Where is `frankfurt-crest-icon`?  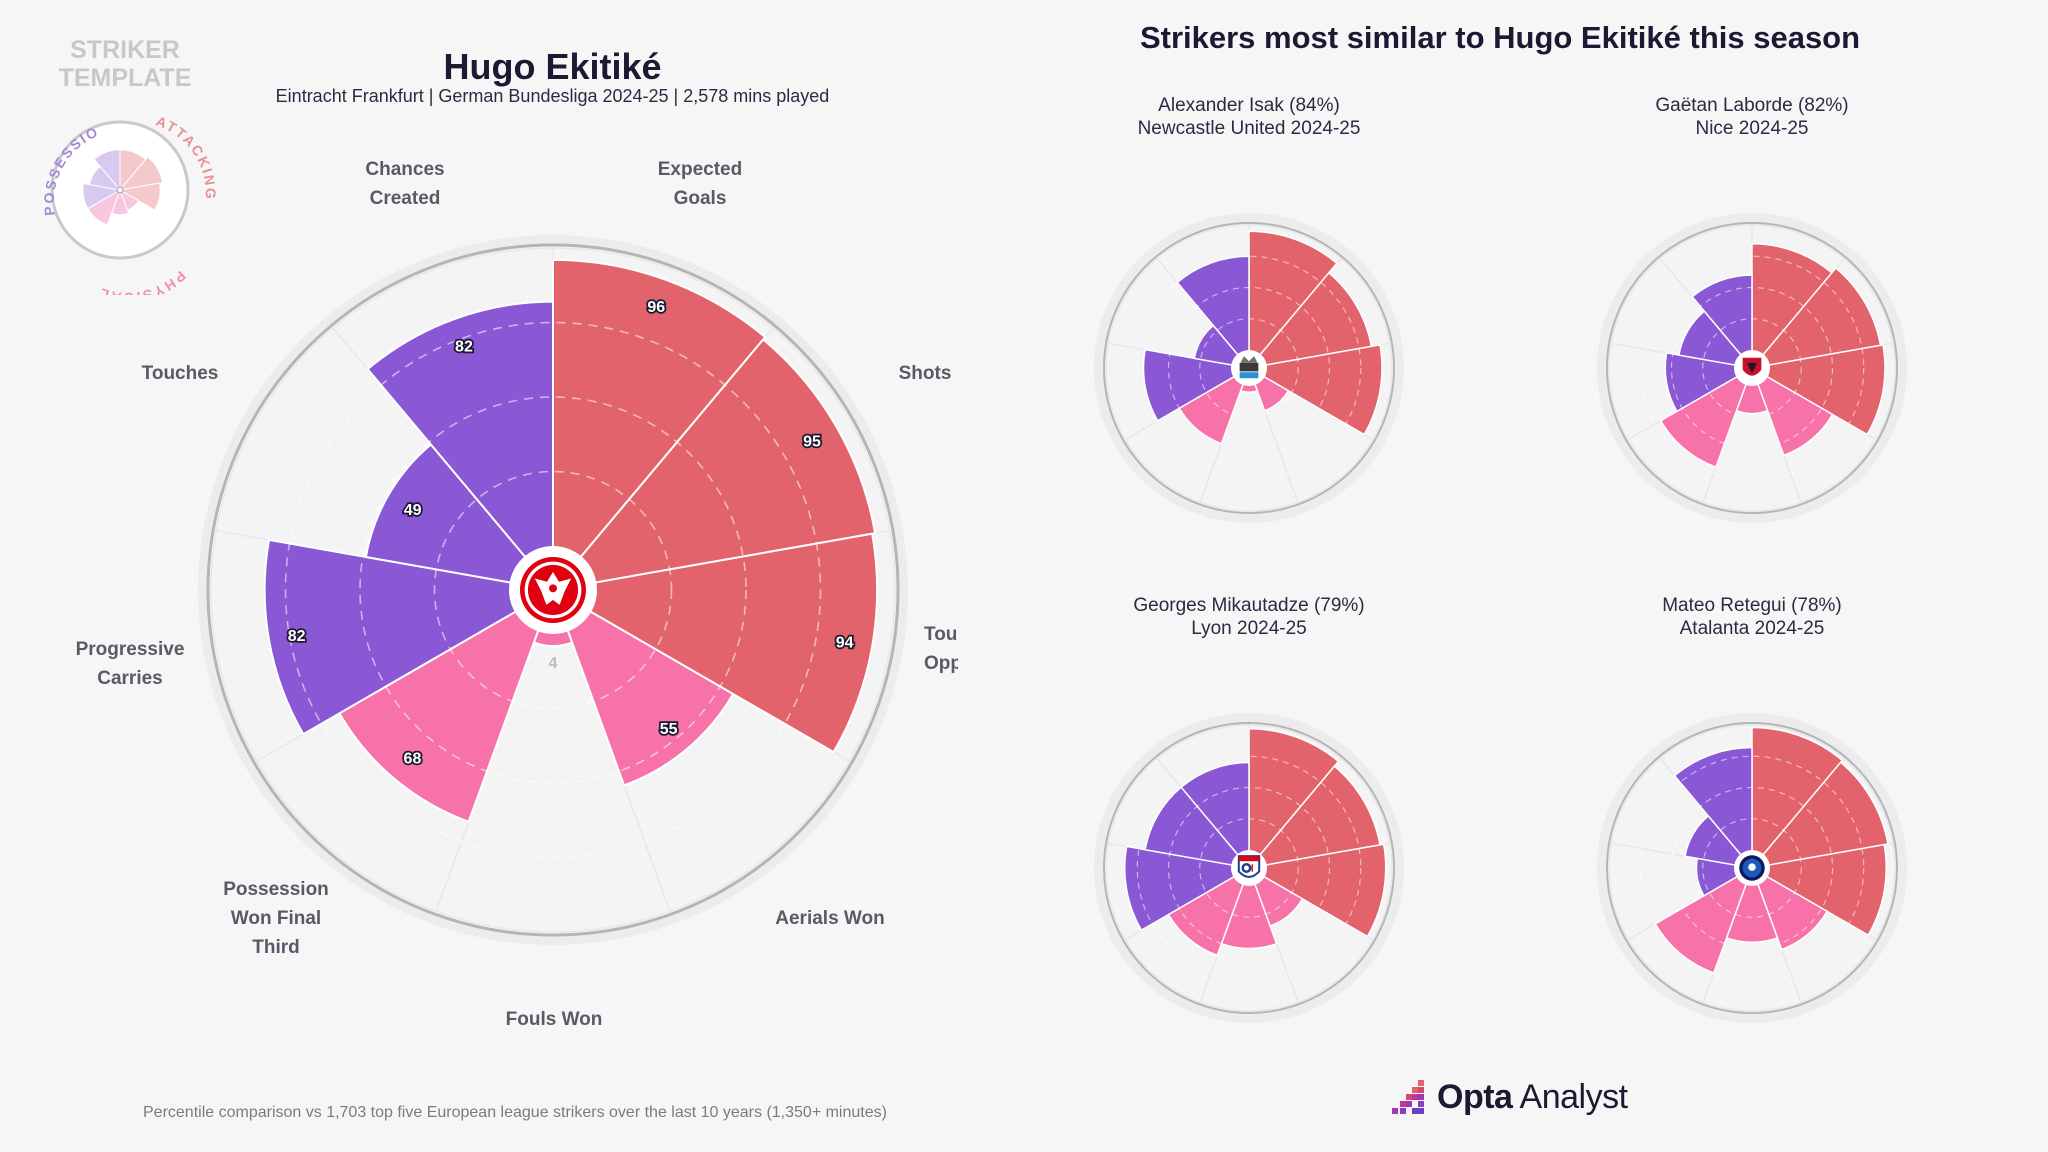 frankfurt-crest-icon is located at coordinates (553, 590).